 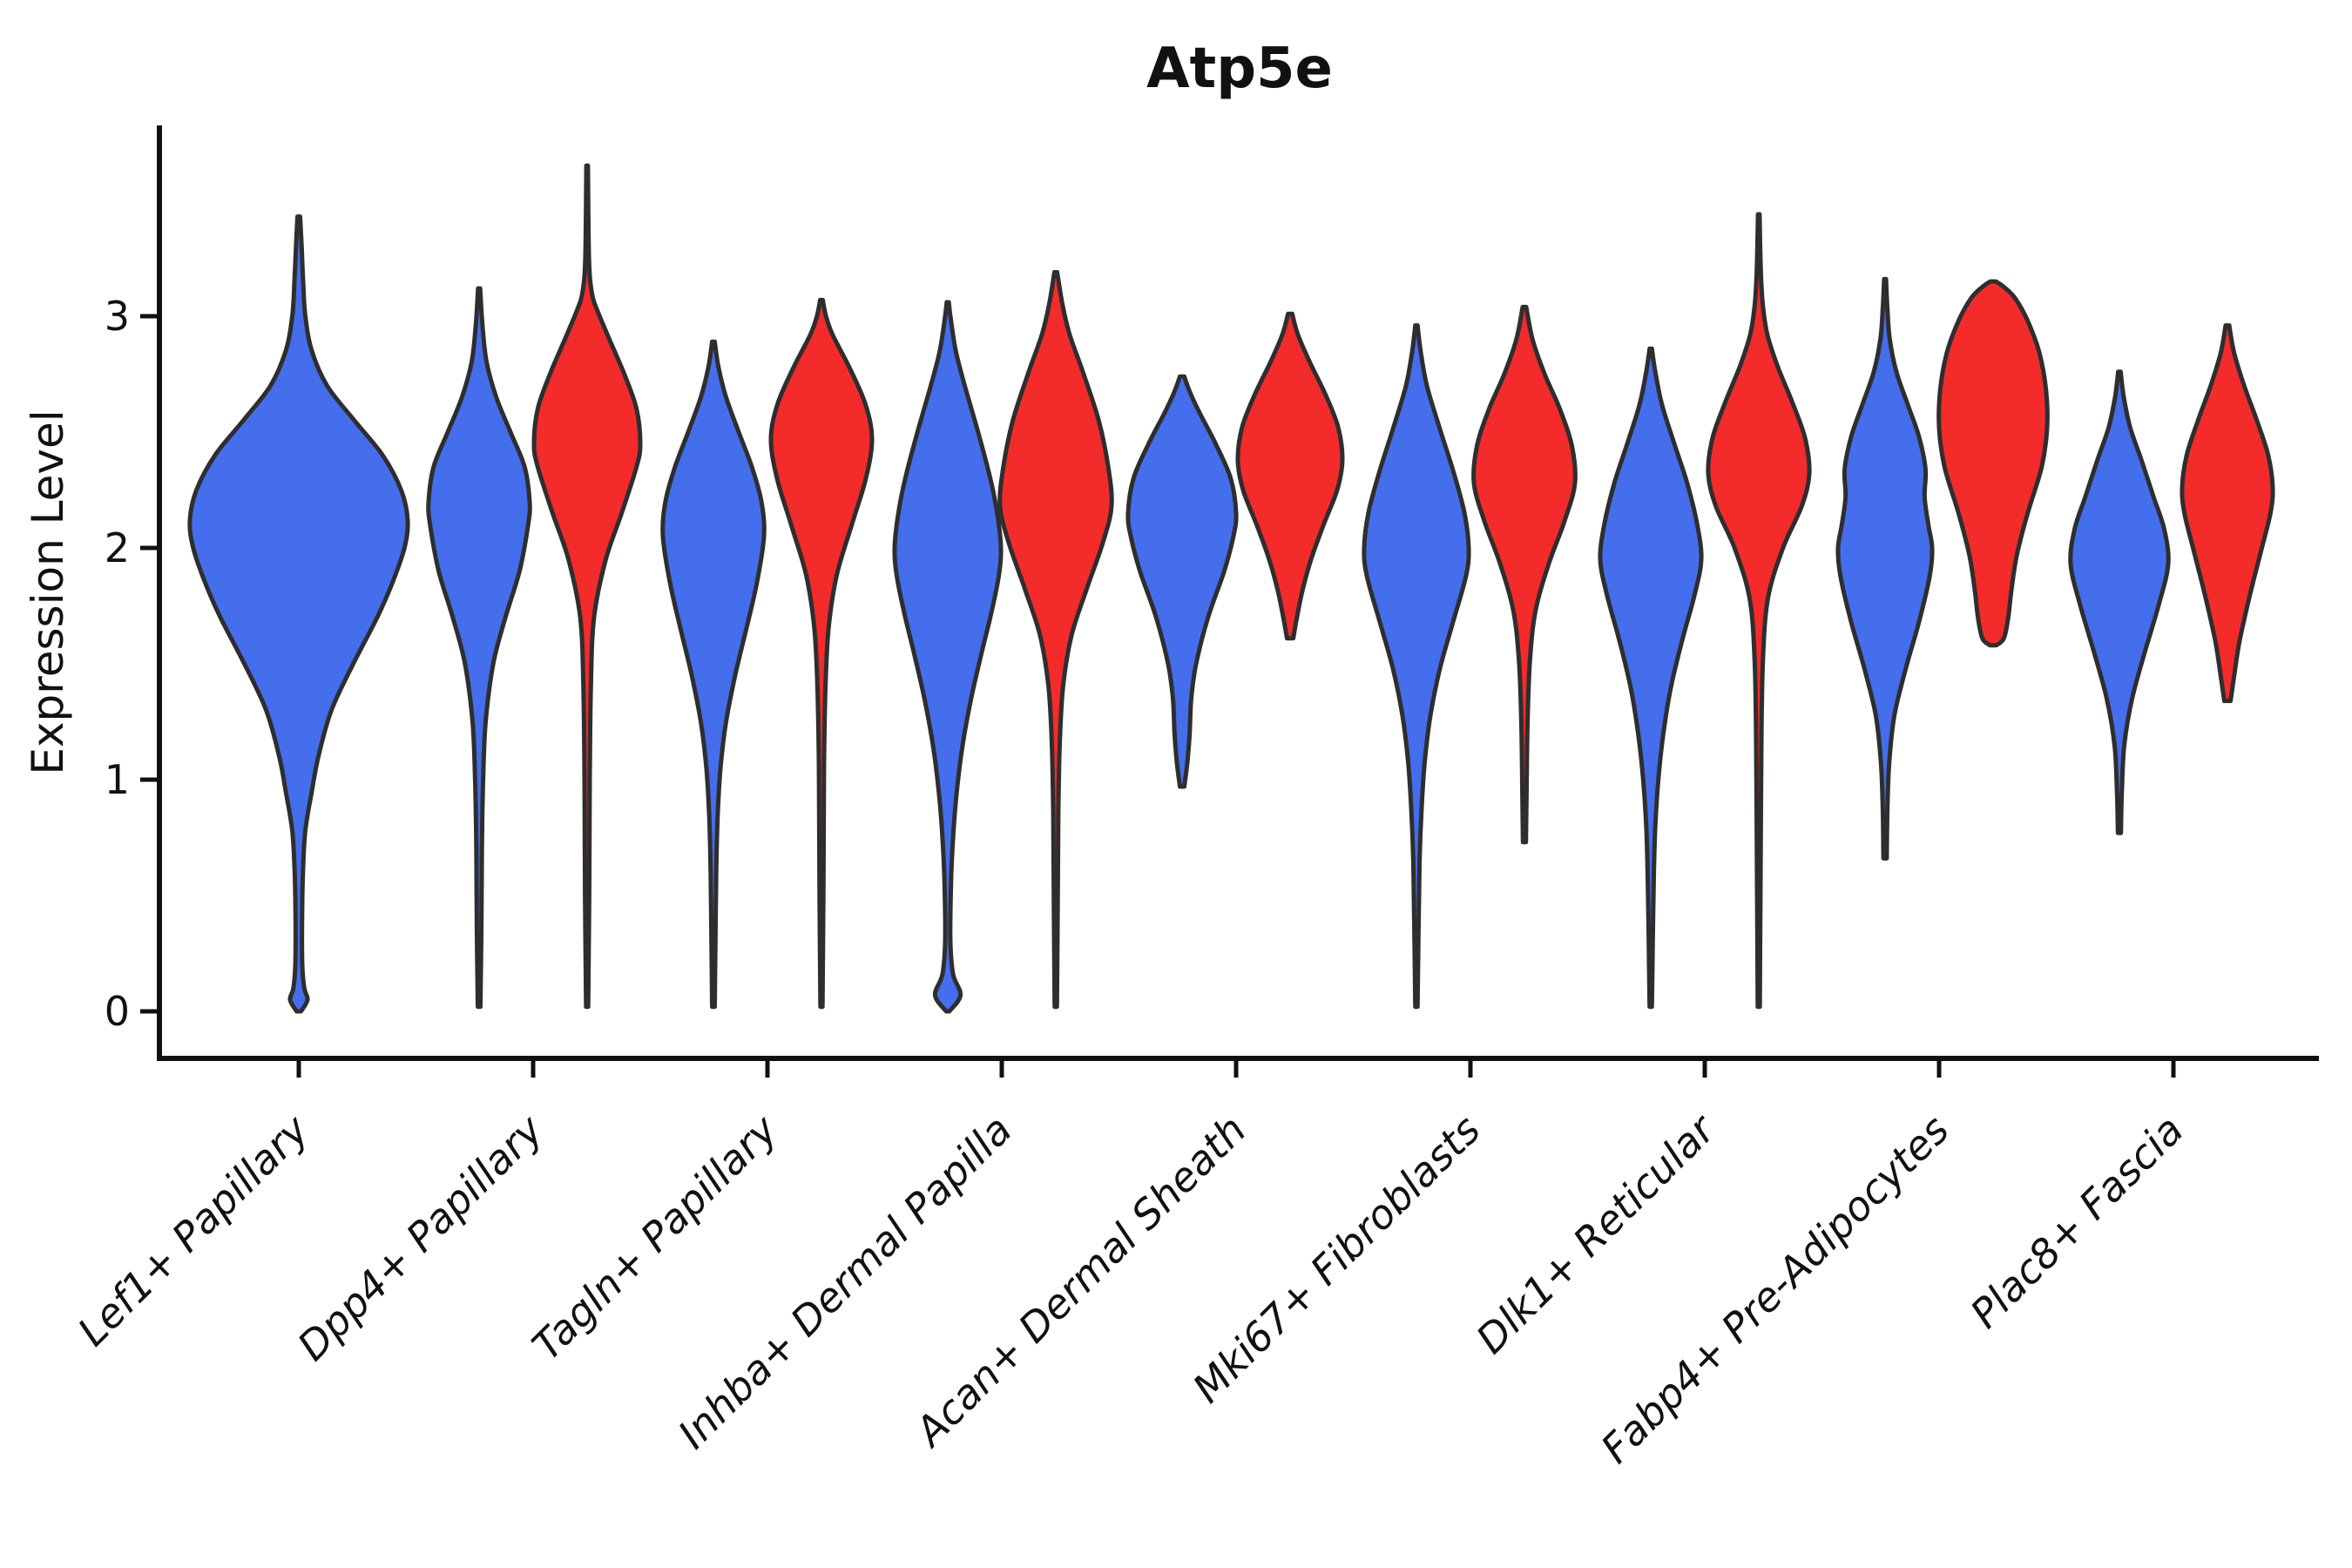 What do you see at coordinates (298, 614) in the screenshot?
I see `violin-lef1-papillary-blue` at bounding box center [298, 614].